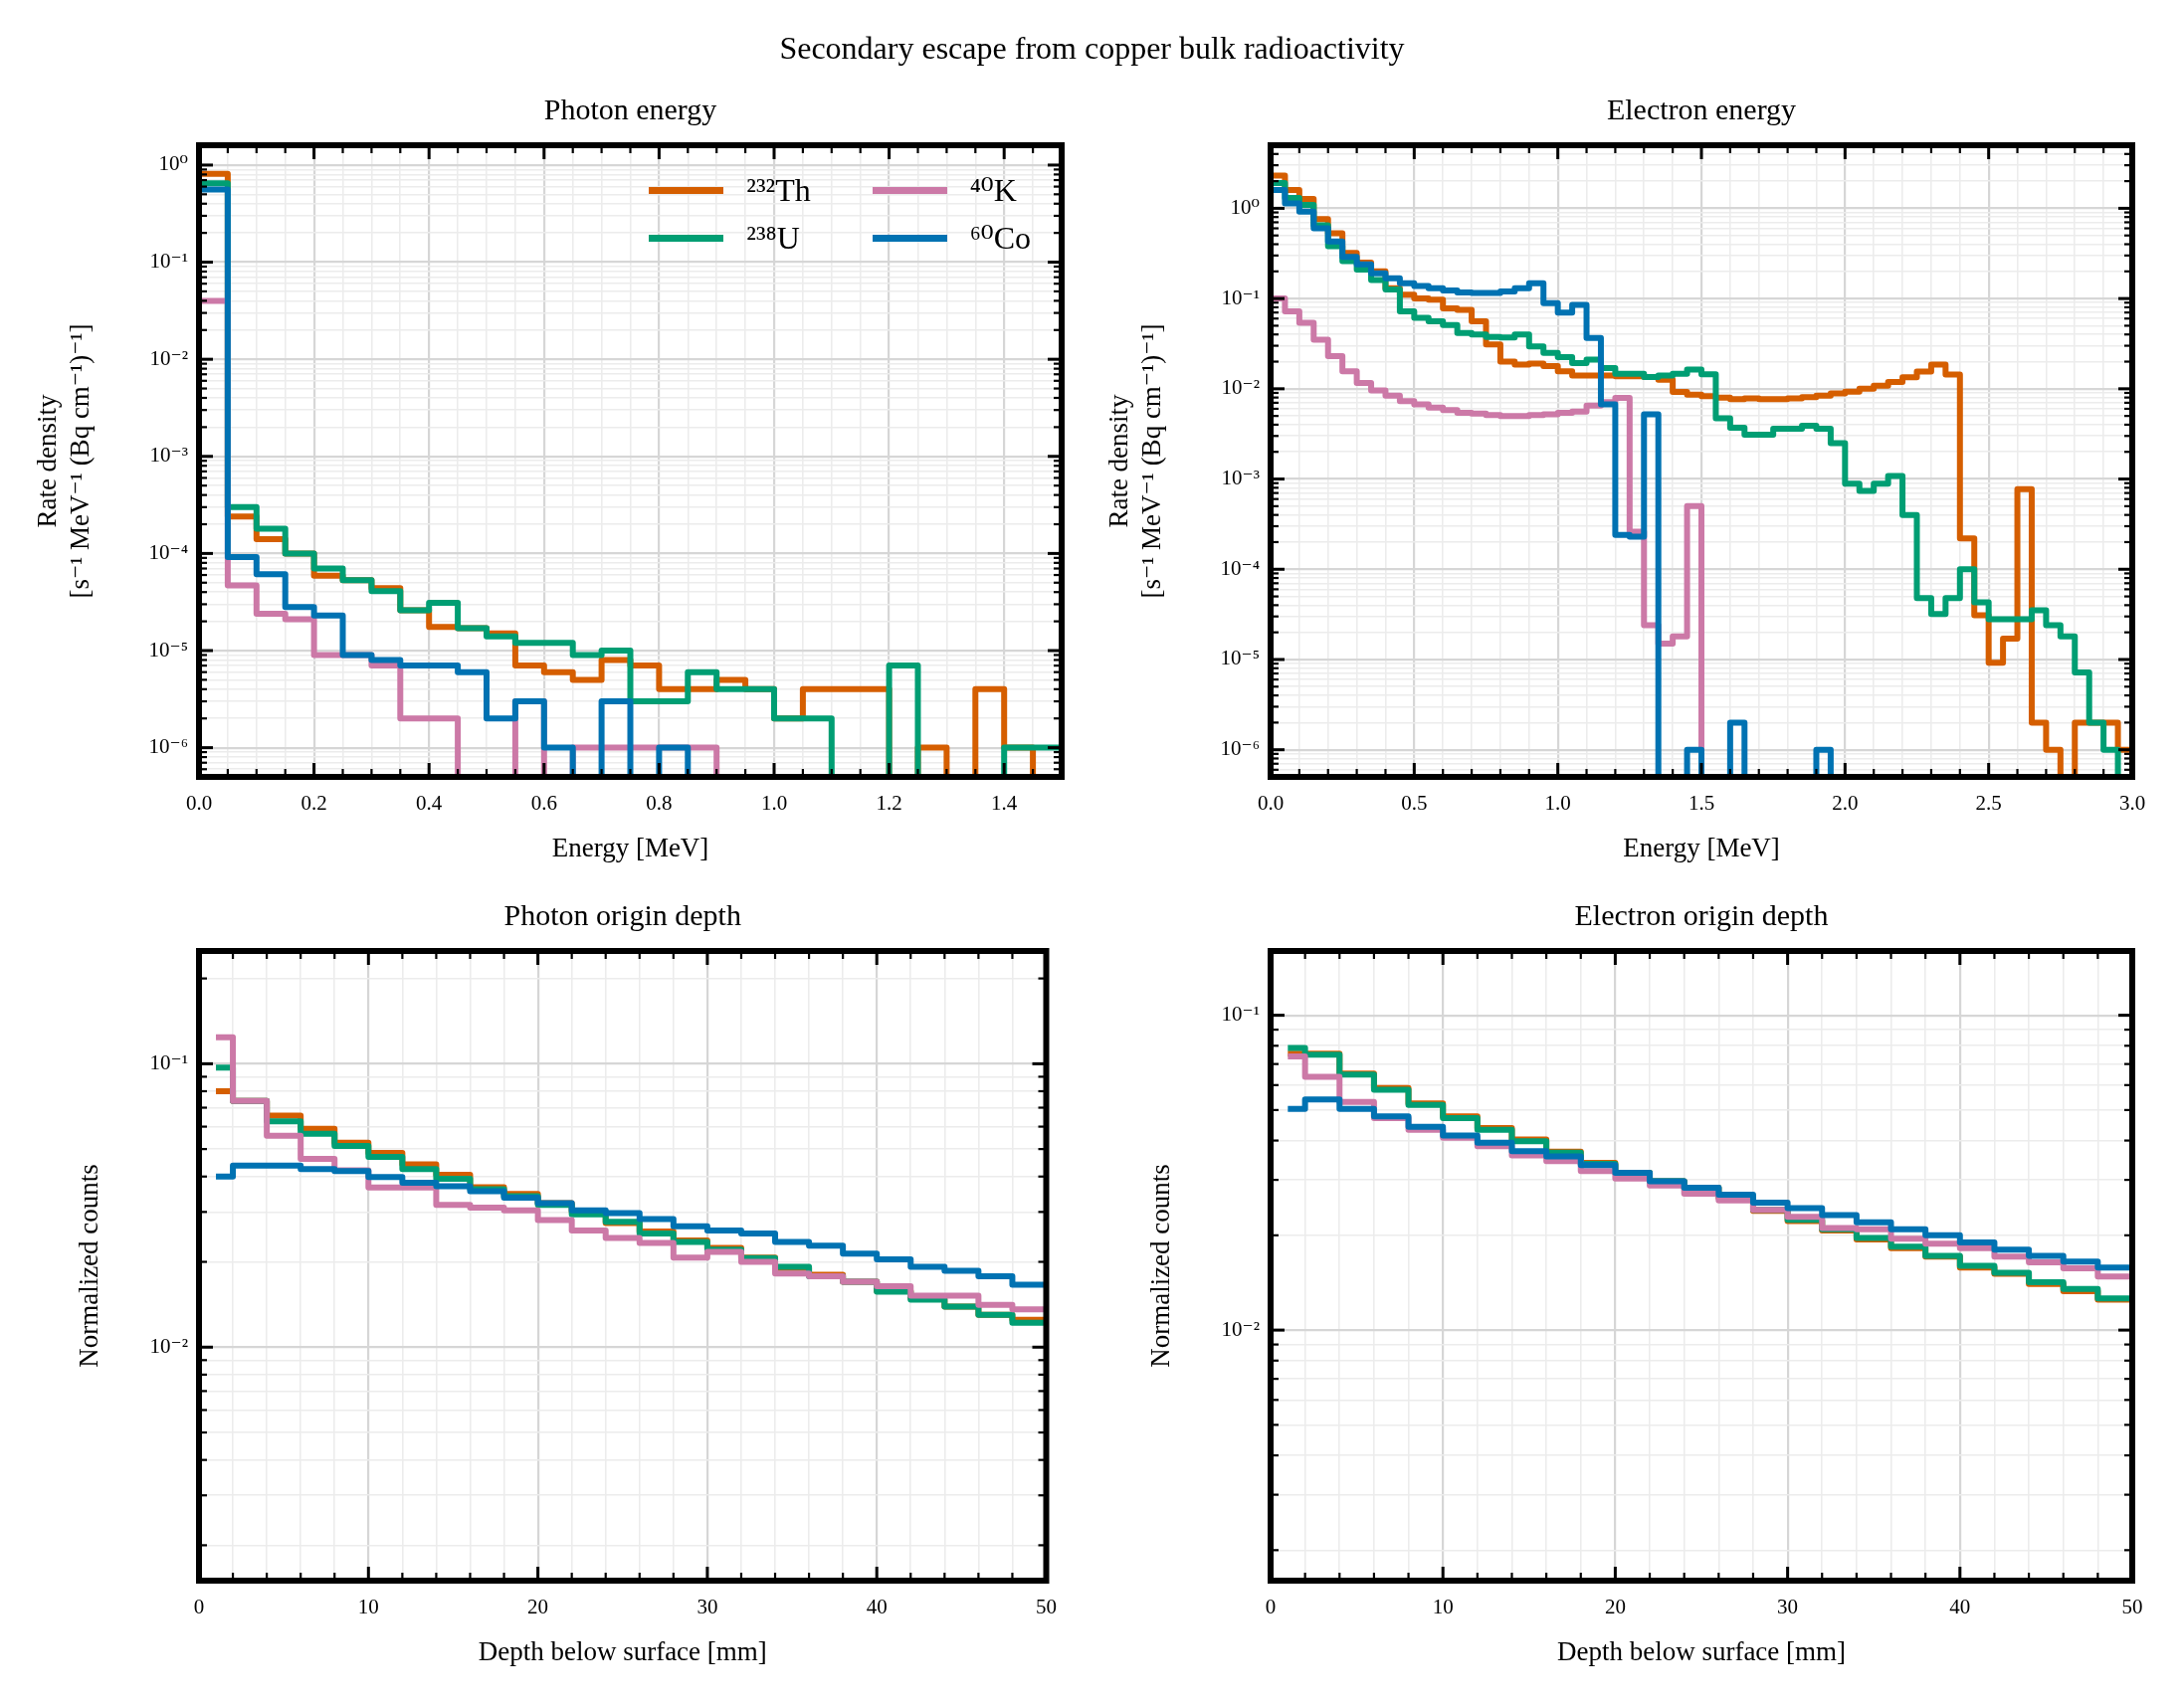 The width and height of the screenshot is (2184, 1706). I want to click on x-tick-label: 3.0, so click(2132, 803).